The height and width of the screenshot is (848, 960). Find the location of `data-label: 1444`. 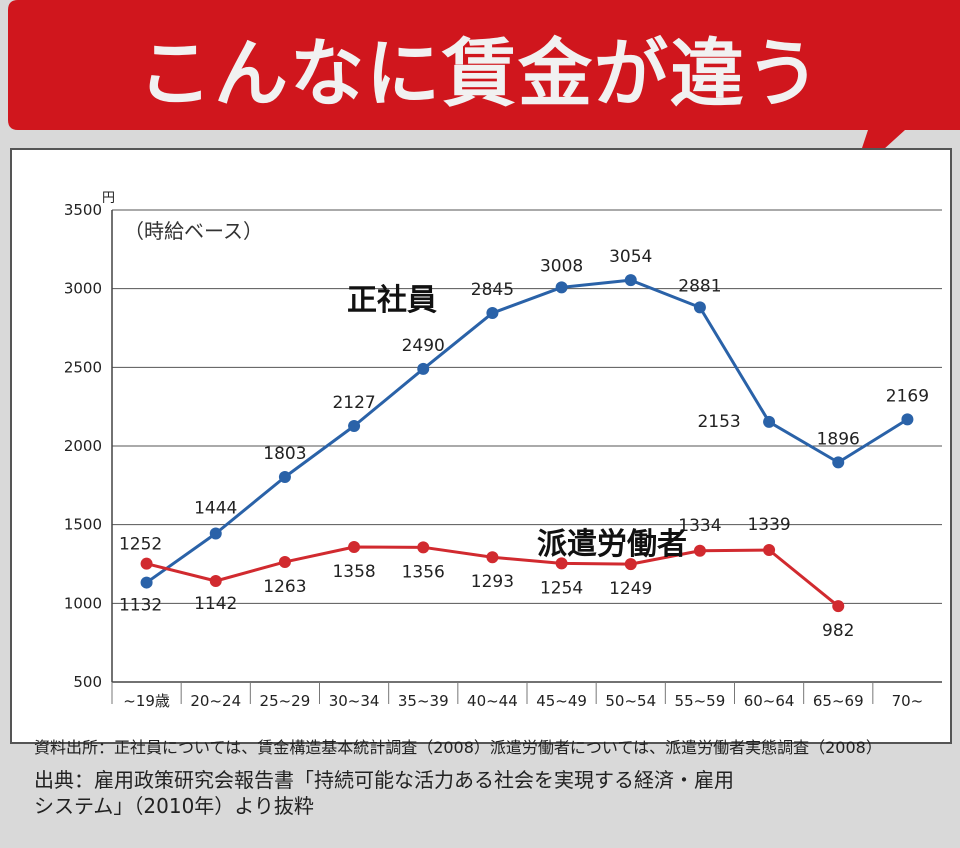

data-label: 1444 is located at coordinates (215, 508).